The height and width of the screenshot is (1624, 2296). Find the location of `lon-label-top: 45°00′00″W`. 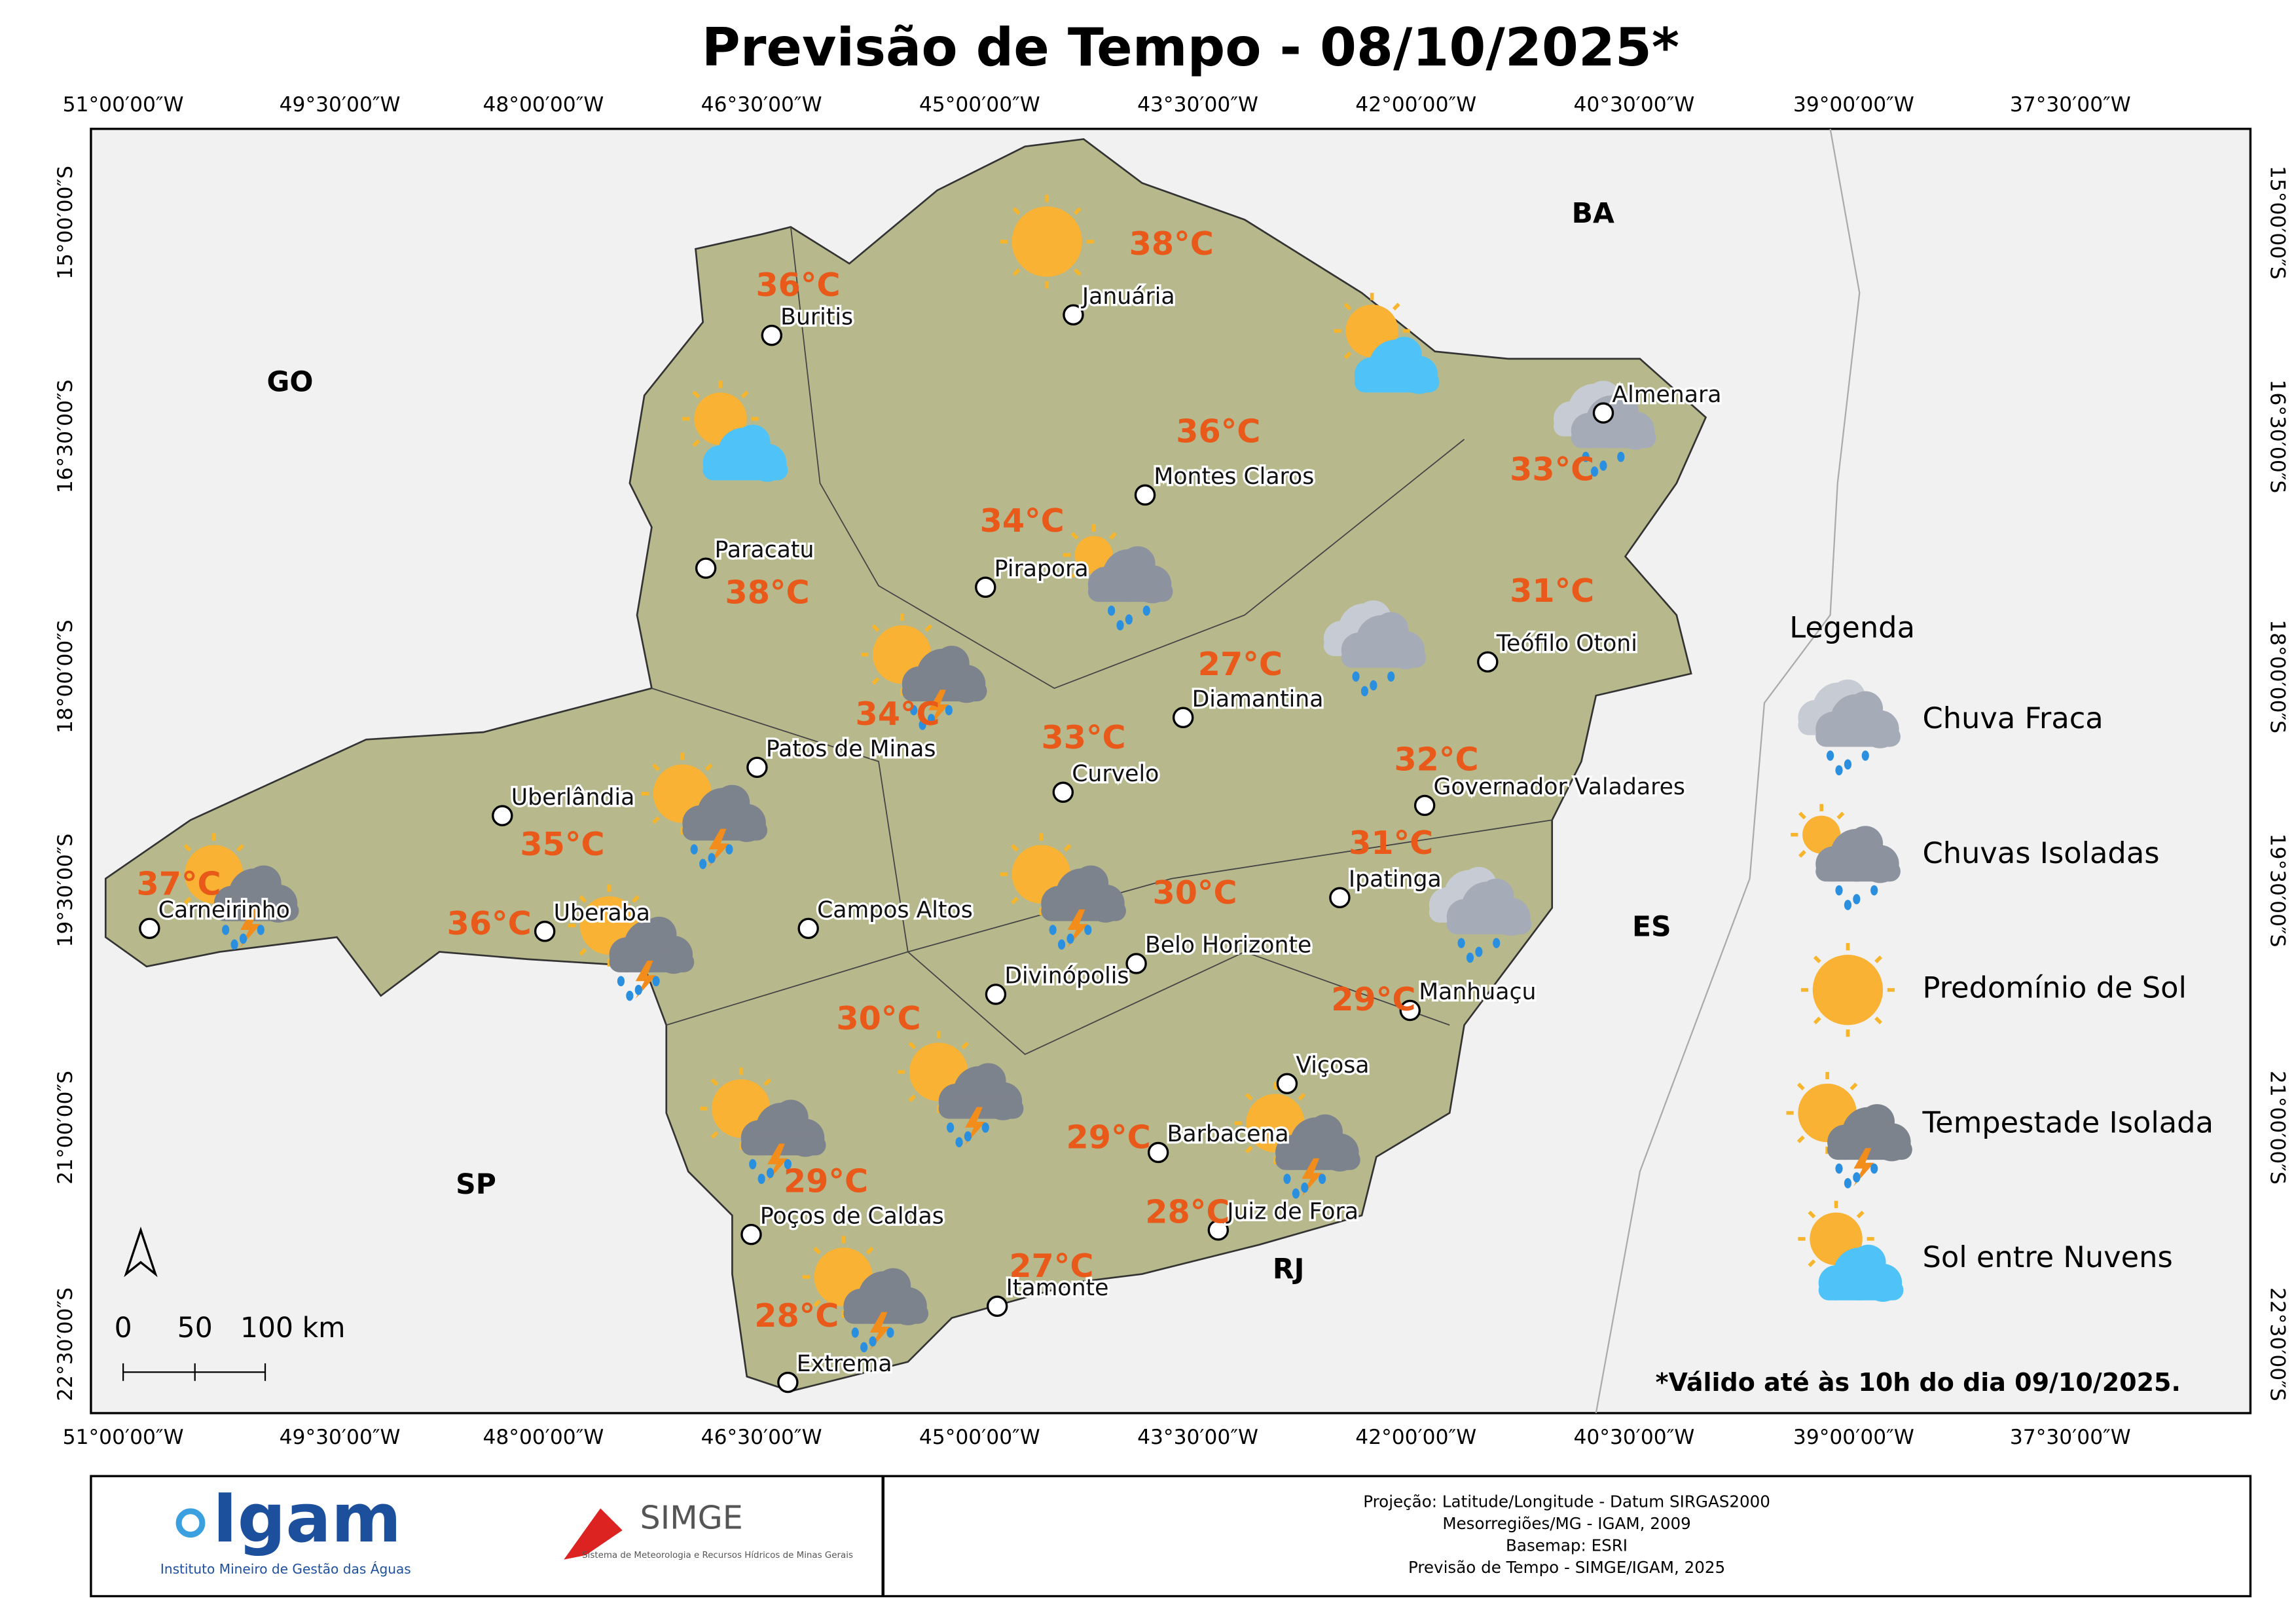

lon-label-top: 45°00′00″W is located at coordinates (979, 105).